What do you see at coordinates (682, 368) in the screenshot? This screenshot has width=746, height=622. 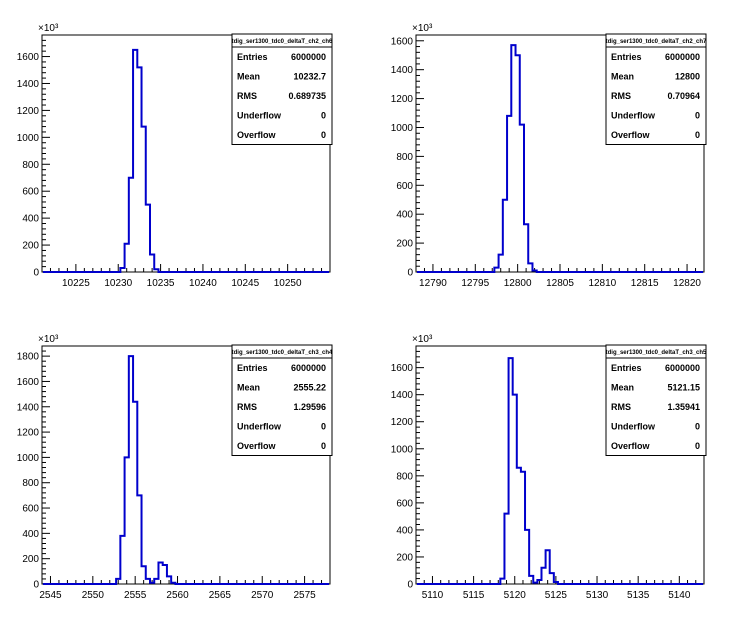 I see `stats-value: 6000000` at bounding box center [682, 368].